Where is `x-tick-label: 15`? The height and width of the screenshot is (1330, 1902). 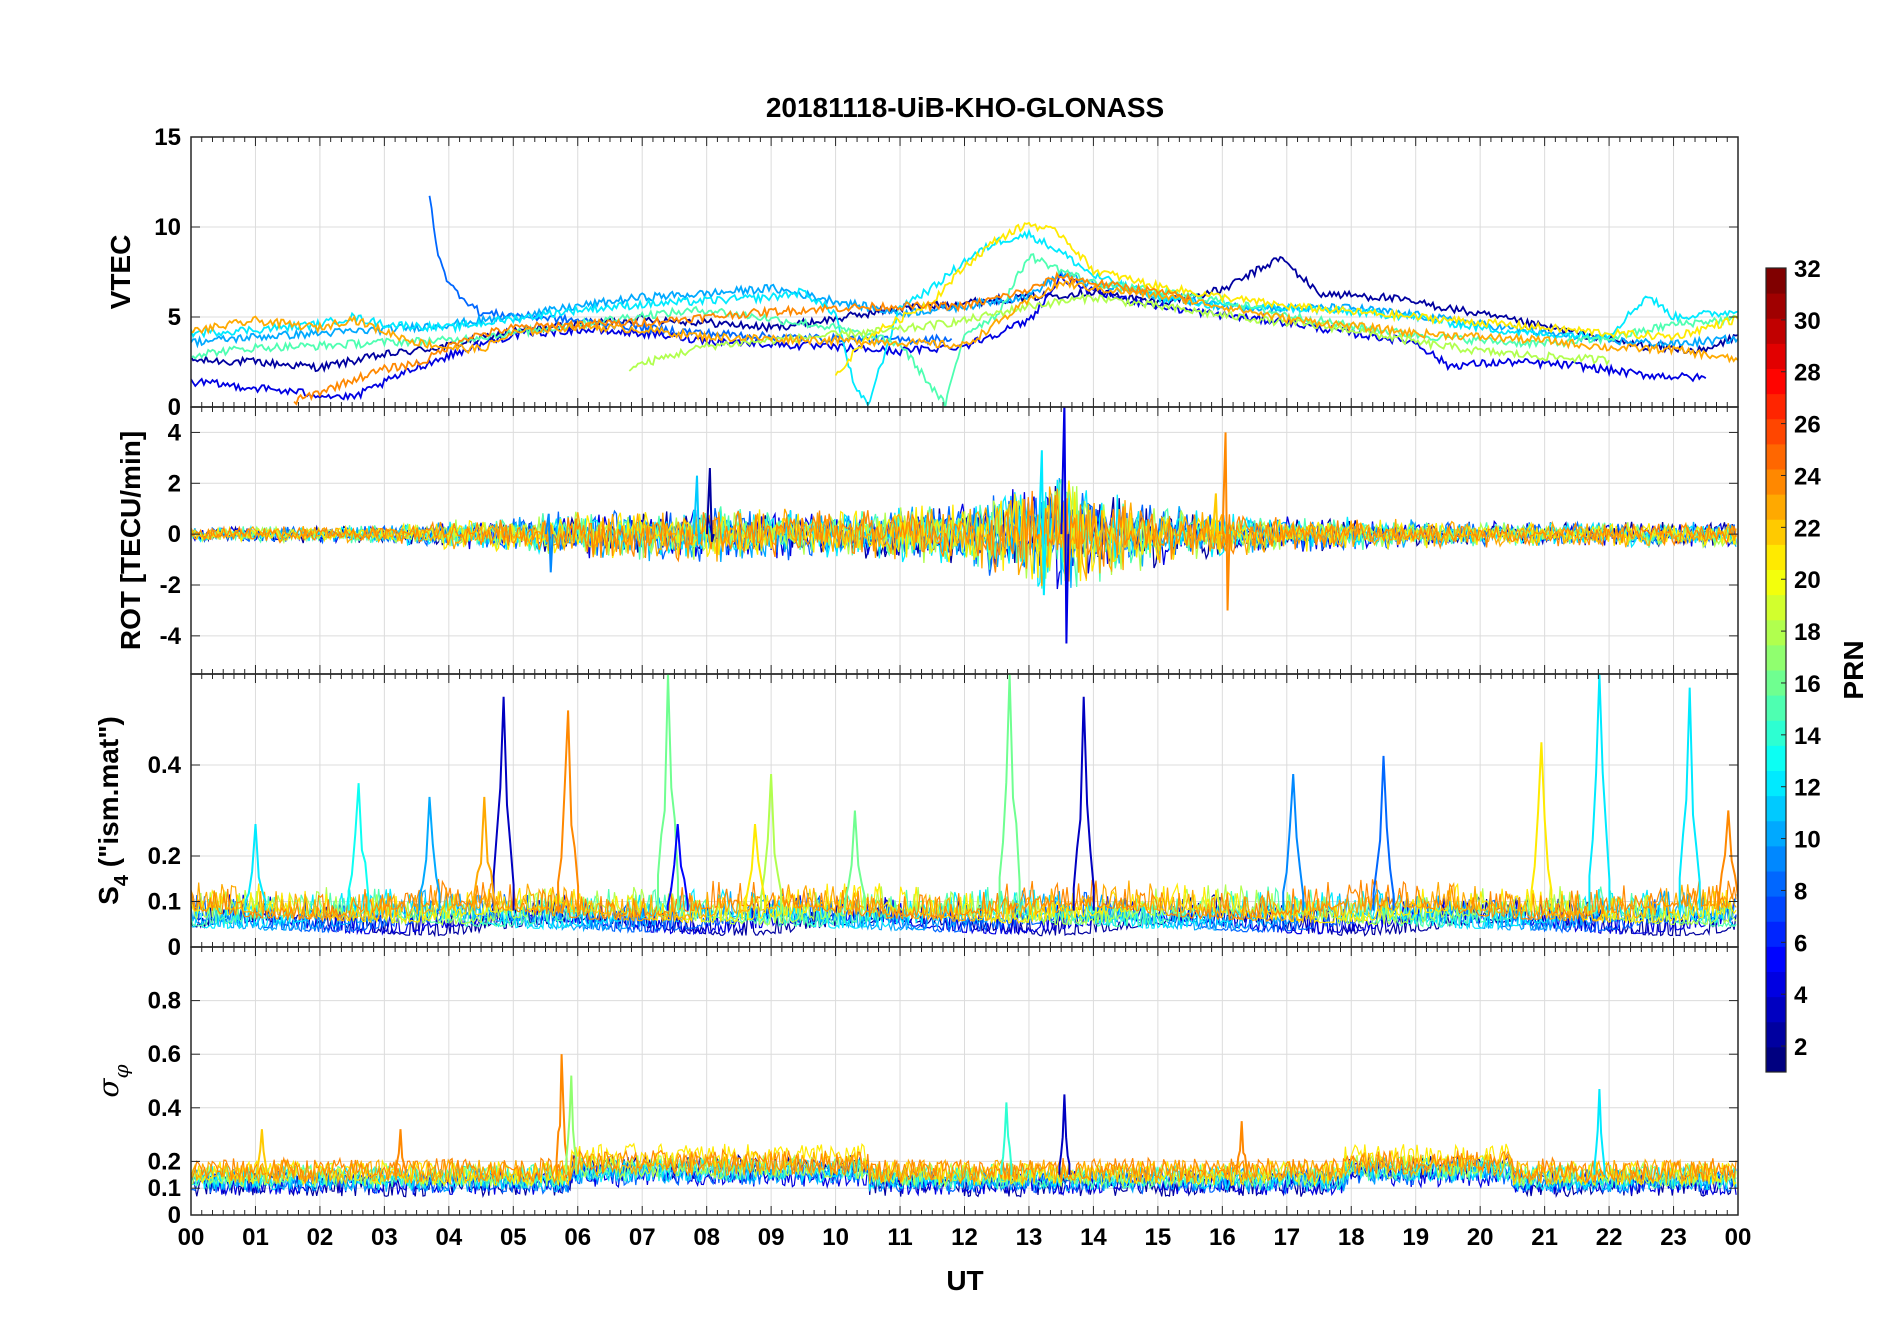
x-tick-label: 15 is located at coordinates (1158, 1237).